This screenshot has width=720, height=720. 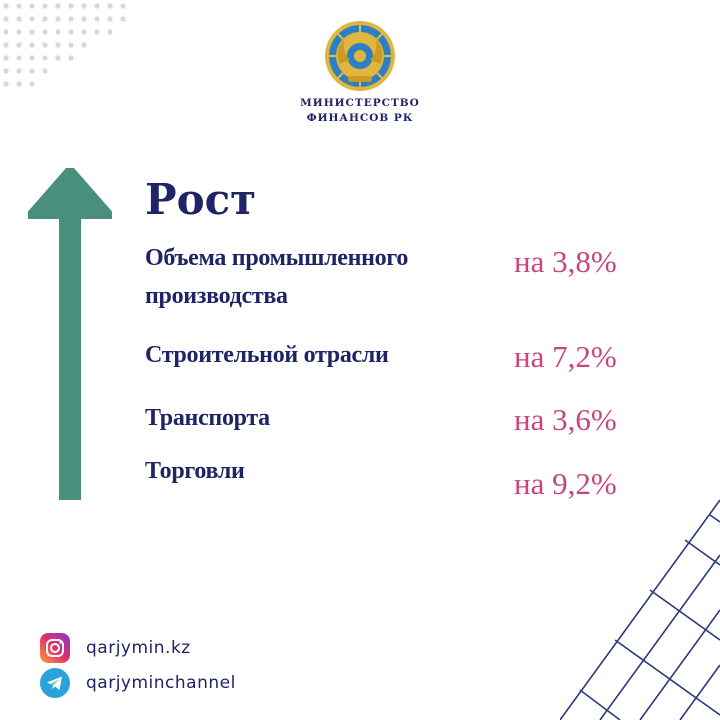 What do you see at coordinates (216, 296) in the screenshot?
I see `row-label-line: производства` at bounding box center [216, 296].